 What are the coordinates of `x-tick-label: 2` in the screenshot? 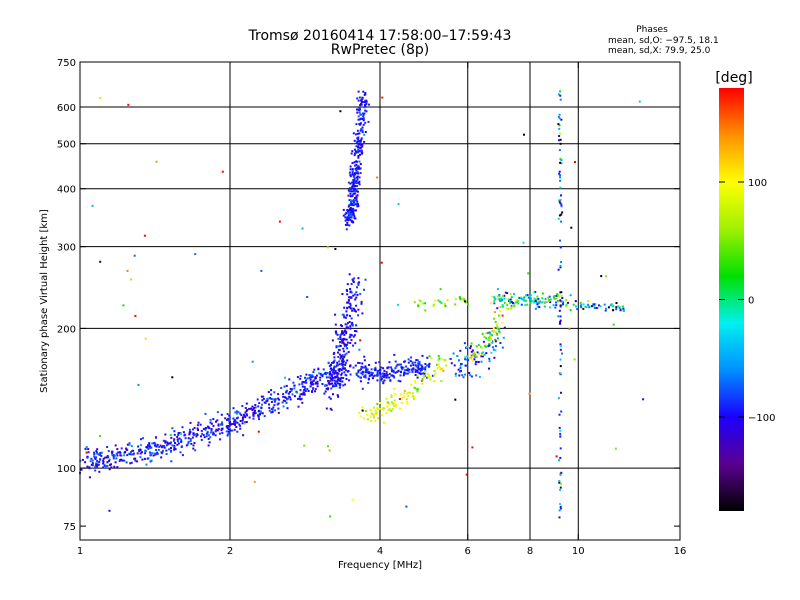 It's located at (230, 551).